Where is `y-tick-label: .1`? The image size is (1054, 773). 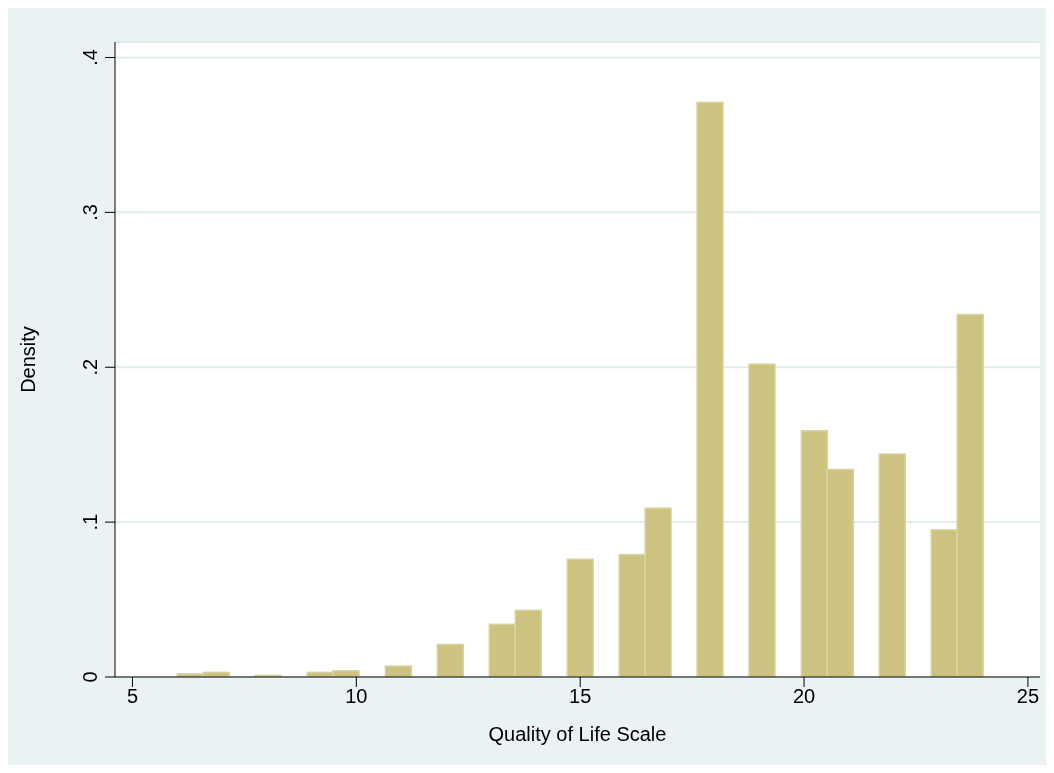
y-tick-label: .1 is located at coordinates (90, 522).